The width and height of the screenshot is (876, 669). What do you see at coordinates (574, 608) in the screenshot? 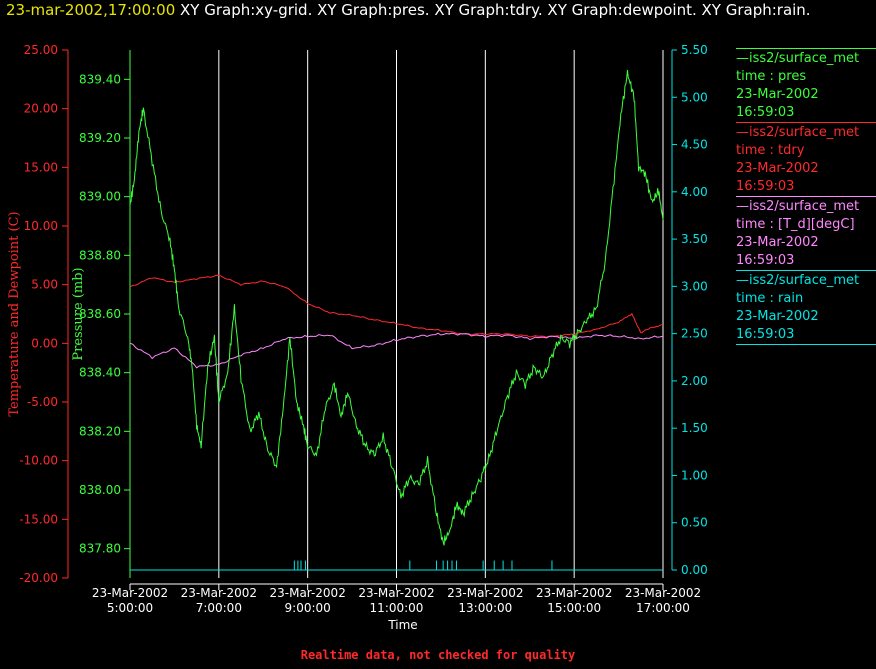
I see `x-tick-time: 15:00:00` at bounding box center [574, 608].